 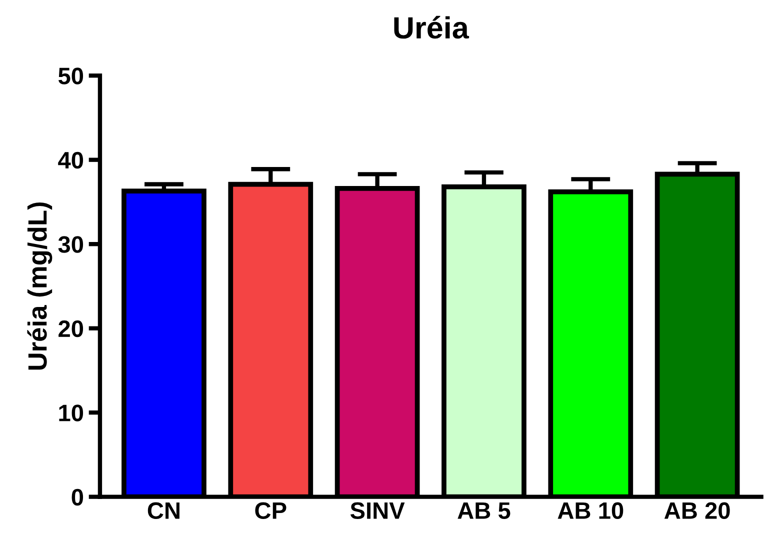 I want to click on x-tick-label: AB 20, so click(x=697, y=511).